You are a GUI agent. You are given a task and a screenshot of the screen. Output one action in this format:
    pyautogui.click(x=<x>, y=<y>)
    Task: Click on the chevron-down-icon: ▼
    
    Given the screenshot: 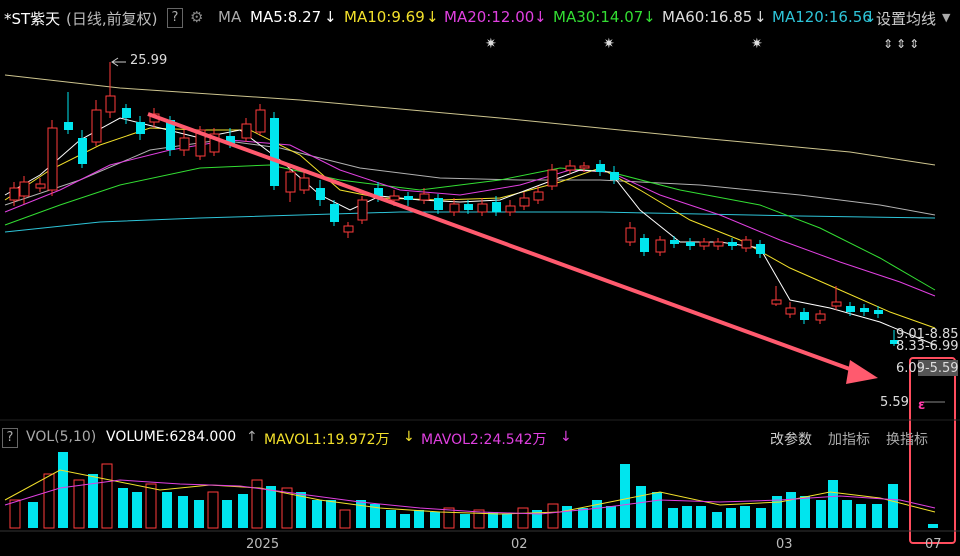 What is the action you would take?
    pyautogui.click(x=946, y=17)
    